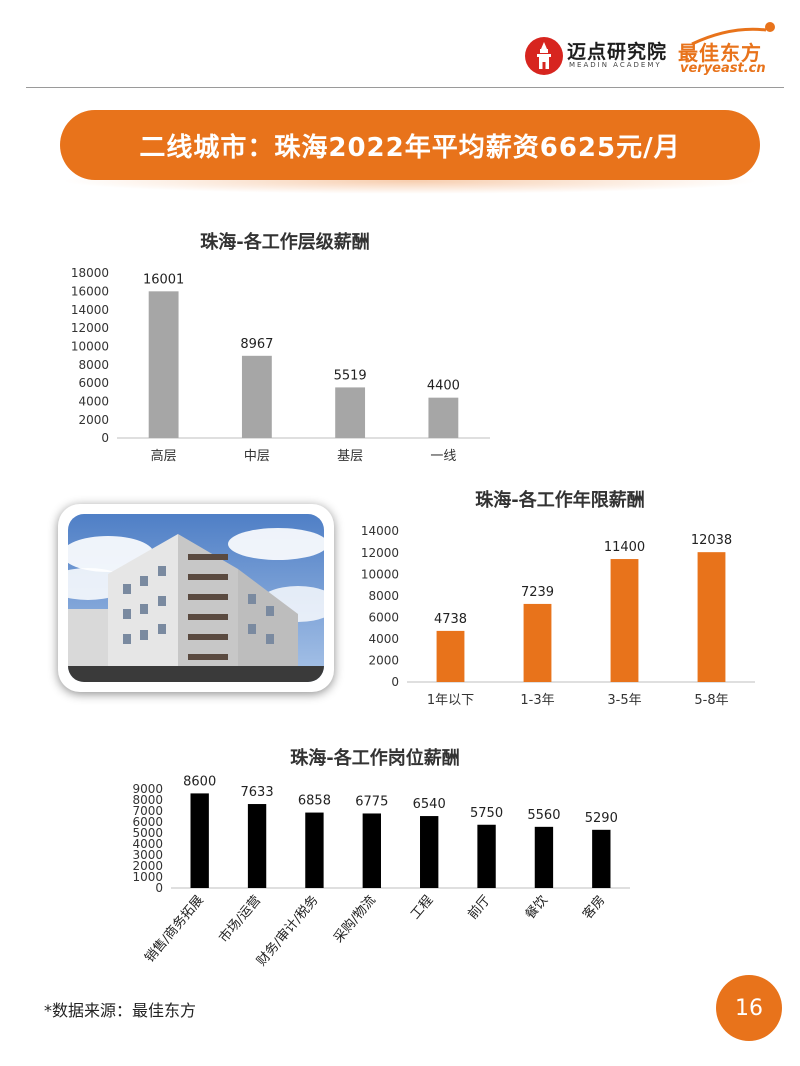  What do you see at coordinates (374, 758) in the screenshot?
I see `chart-title: 珠海-各工作岗位薪酬` at bounding box center [374, 758].